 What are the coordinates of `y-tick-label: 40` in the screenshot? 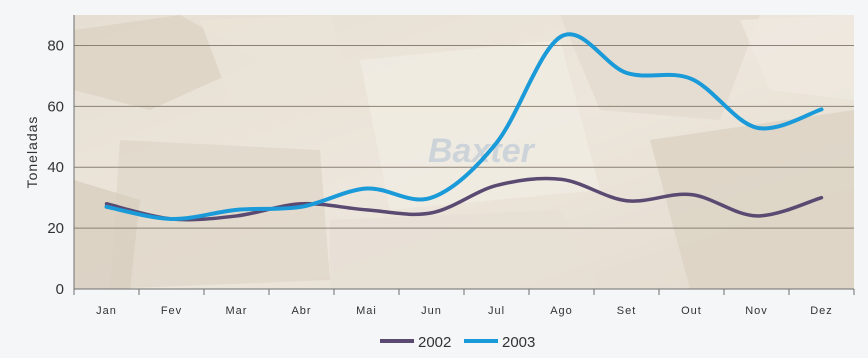 It's located at (55, 167).